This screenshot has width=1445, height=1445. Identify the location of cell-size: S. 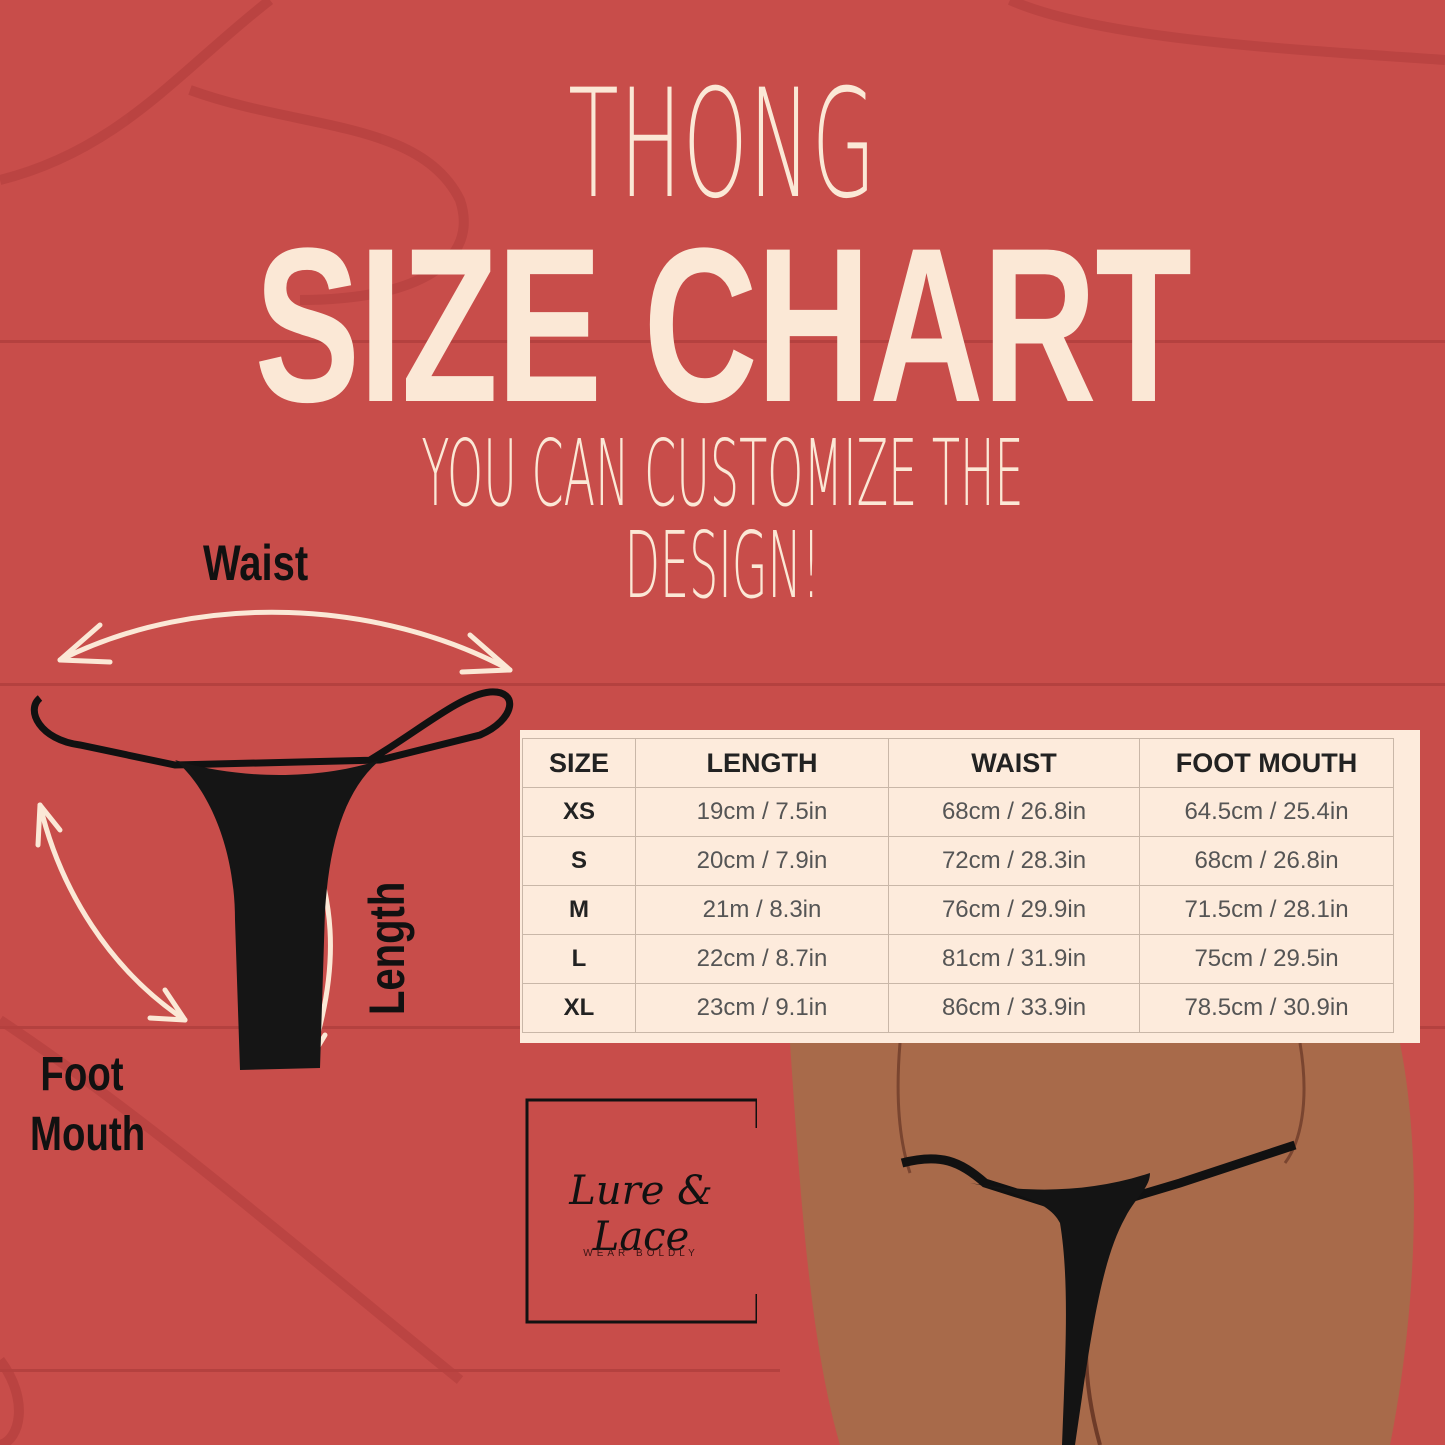
(579, 861).